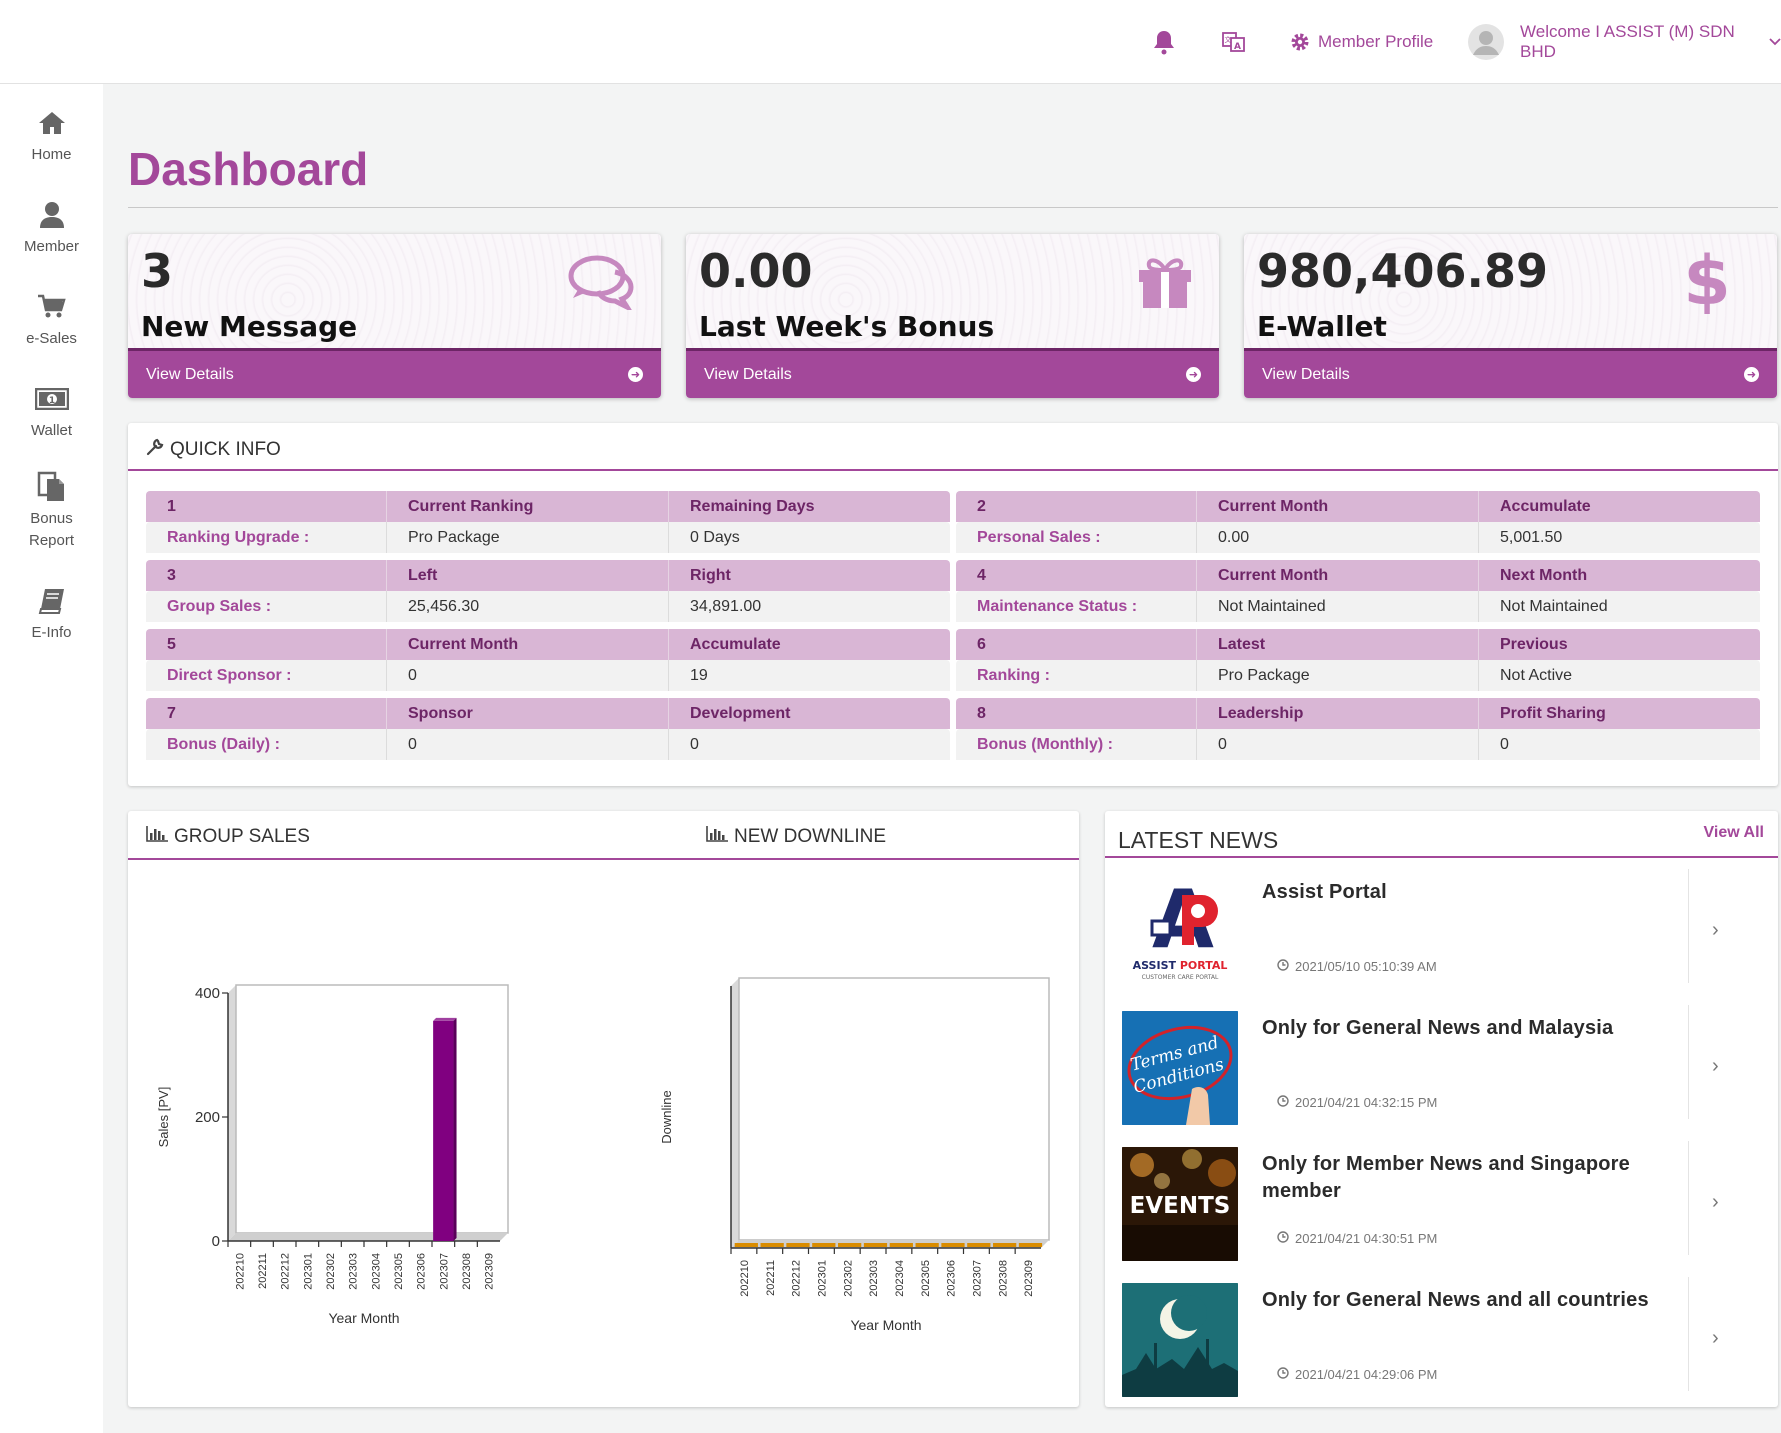  Describe the element at coordinates (1619, 675) in the screenshot. I see `quick-info-value: Not Active` at that location.